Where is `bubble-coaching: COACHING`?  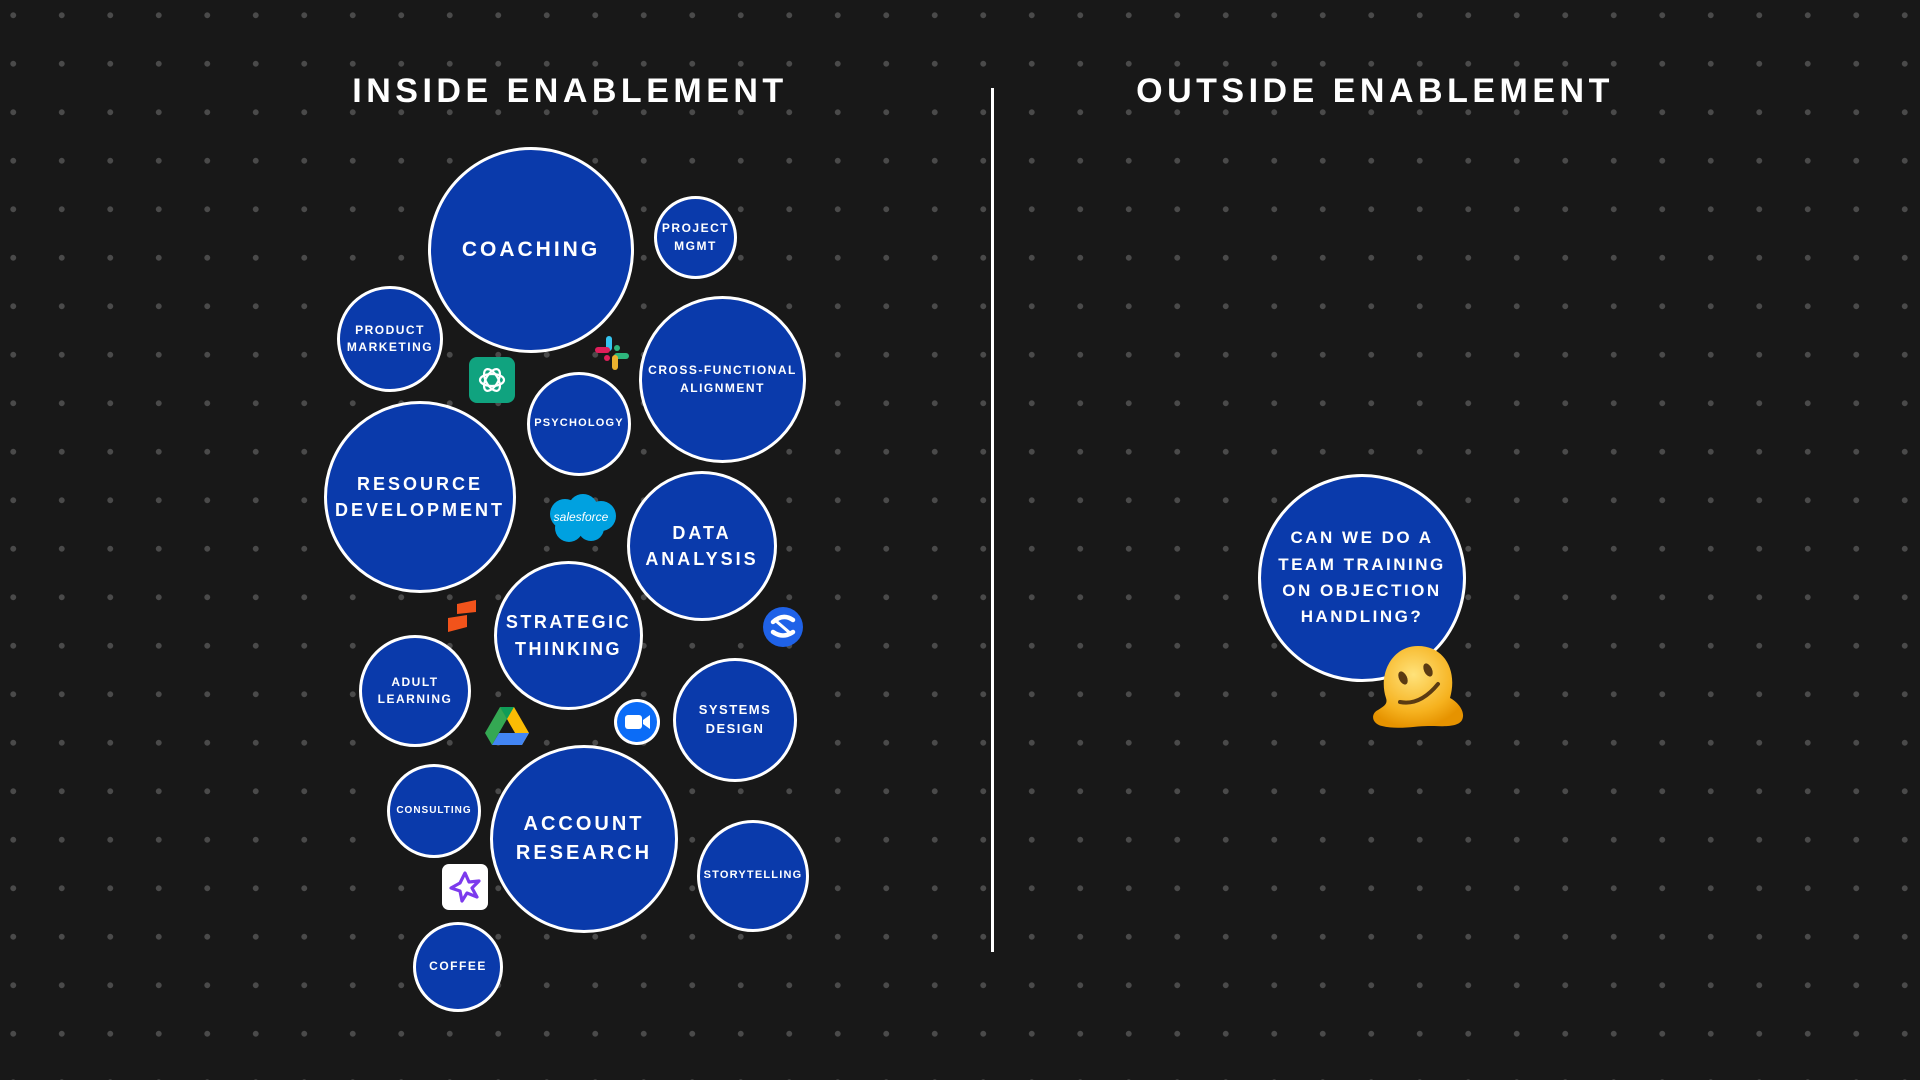
bubble-coaching: COACHING is located at coordinates (531, 250).